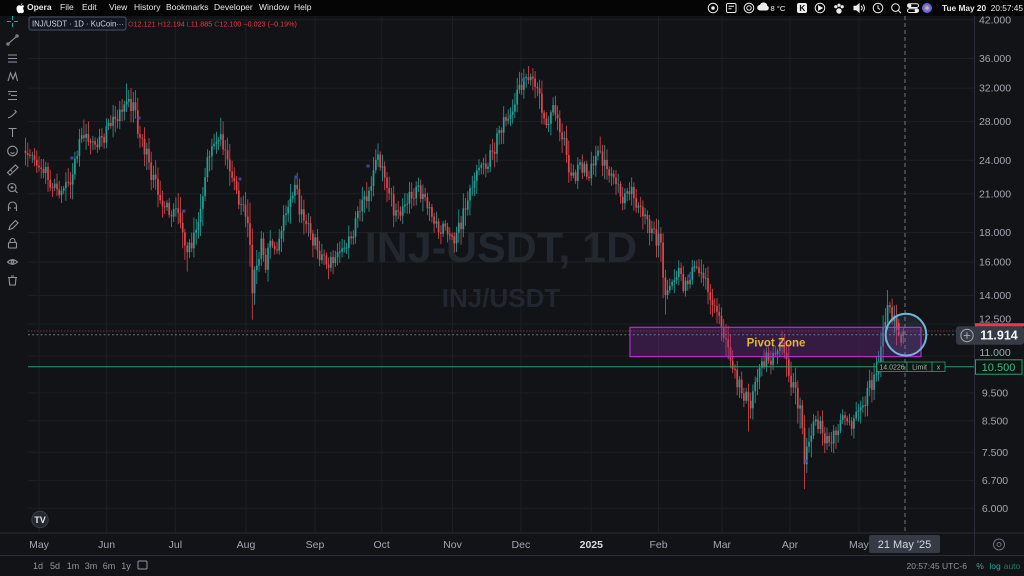  What do you see at coordinates (521, 545) in the screenshot?
I see `svg-text: Dec` at bounding box center [521, 545].